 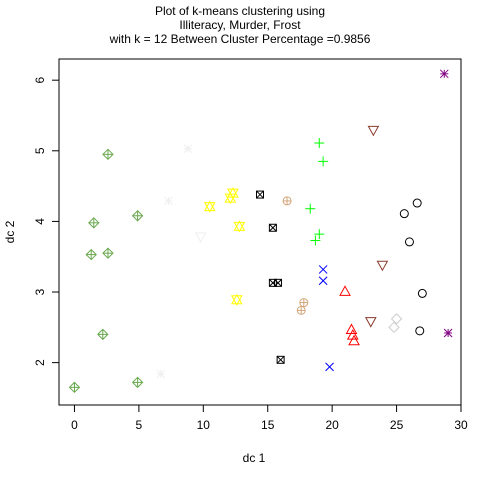 What do you see at coordinates (254, 458) in the screenshot?
I see `x-axis-label: dc 1` at bounding box center [254, 458].